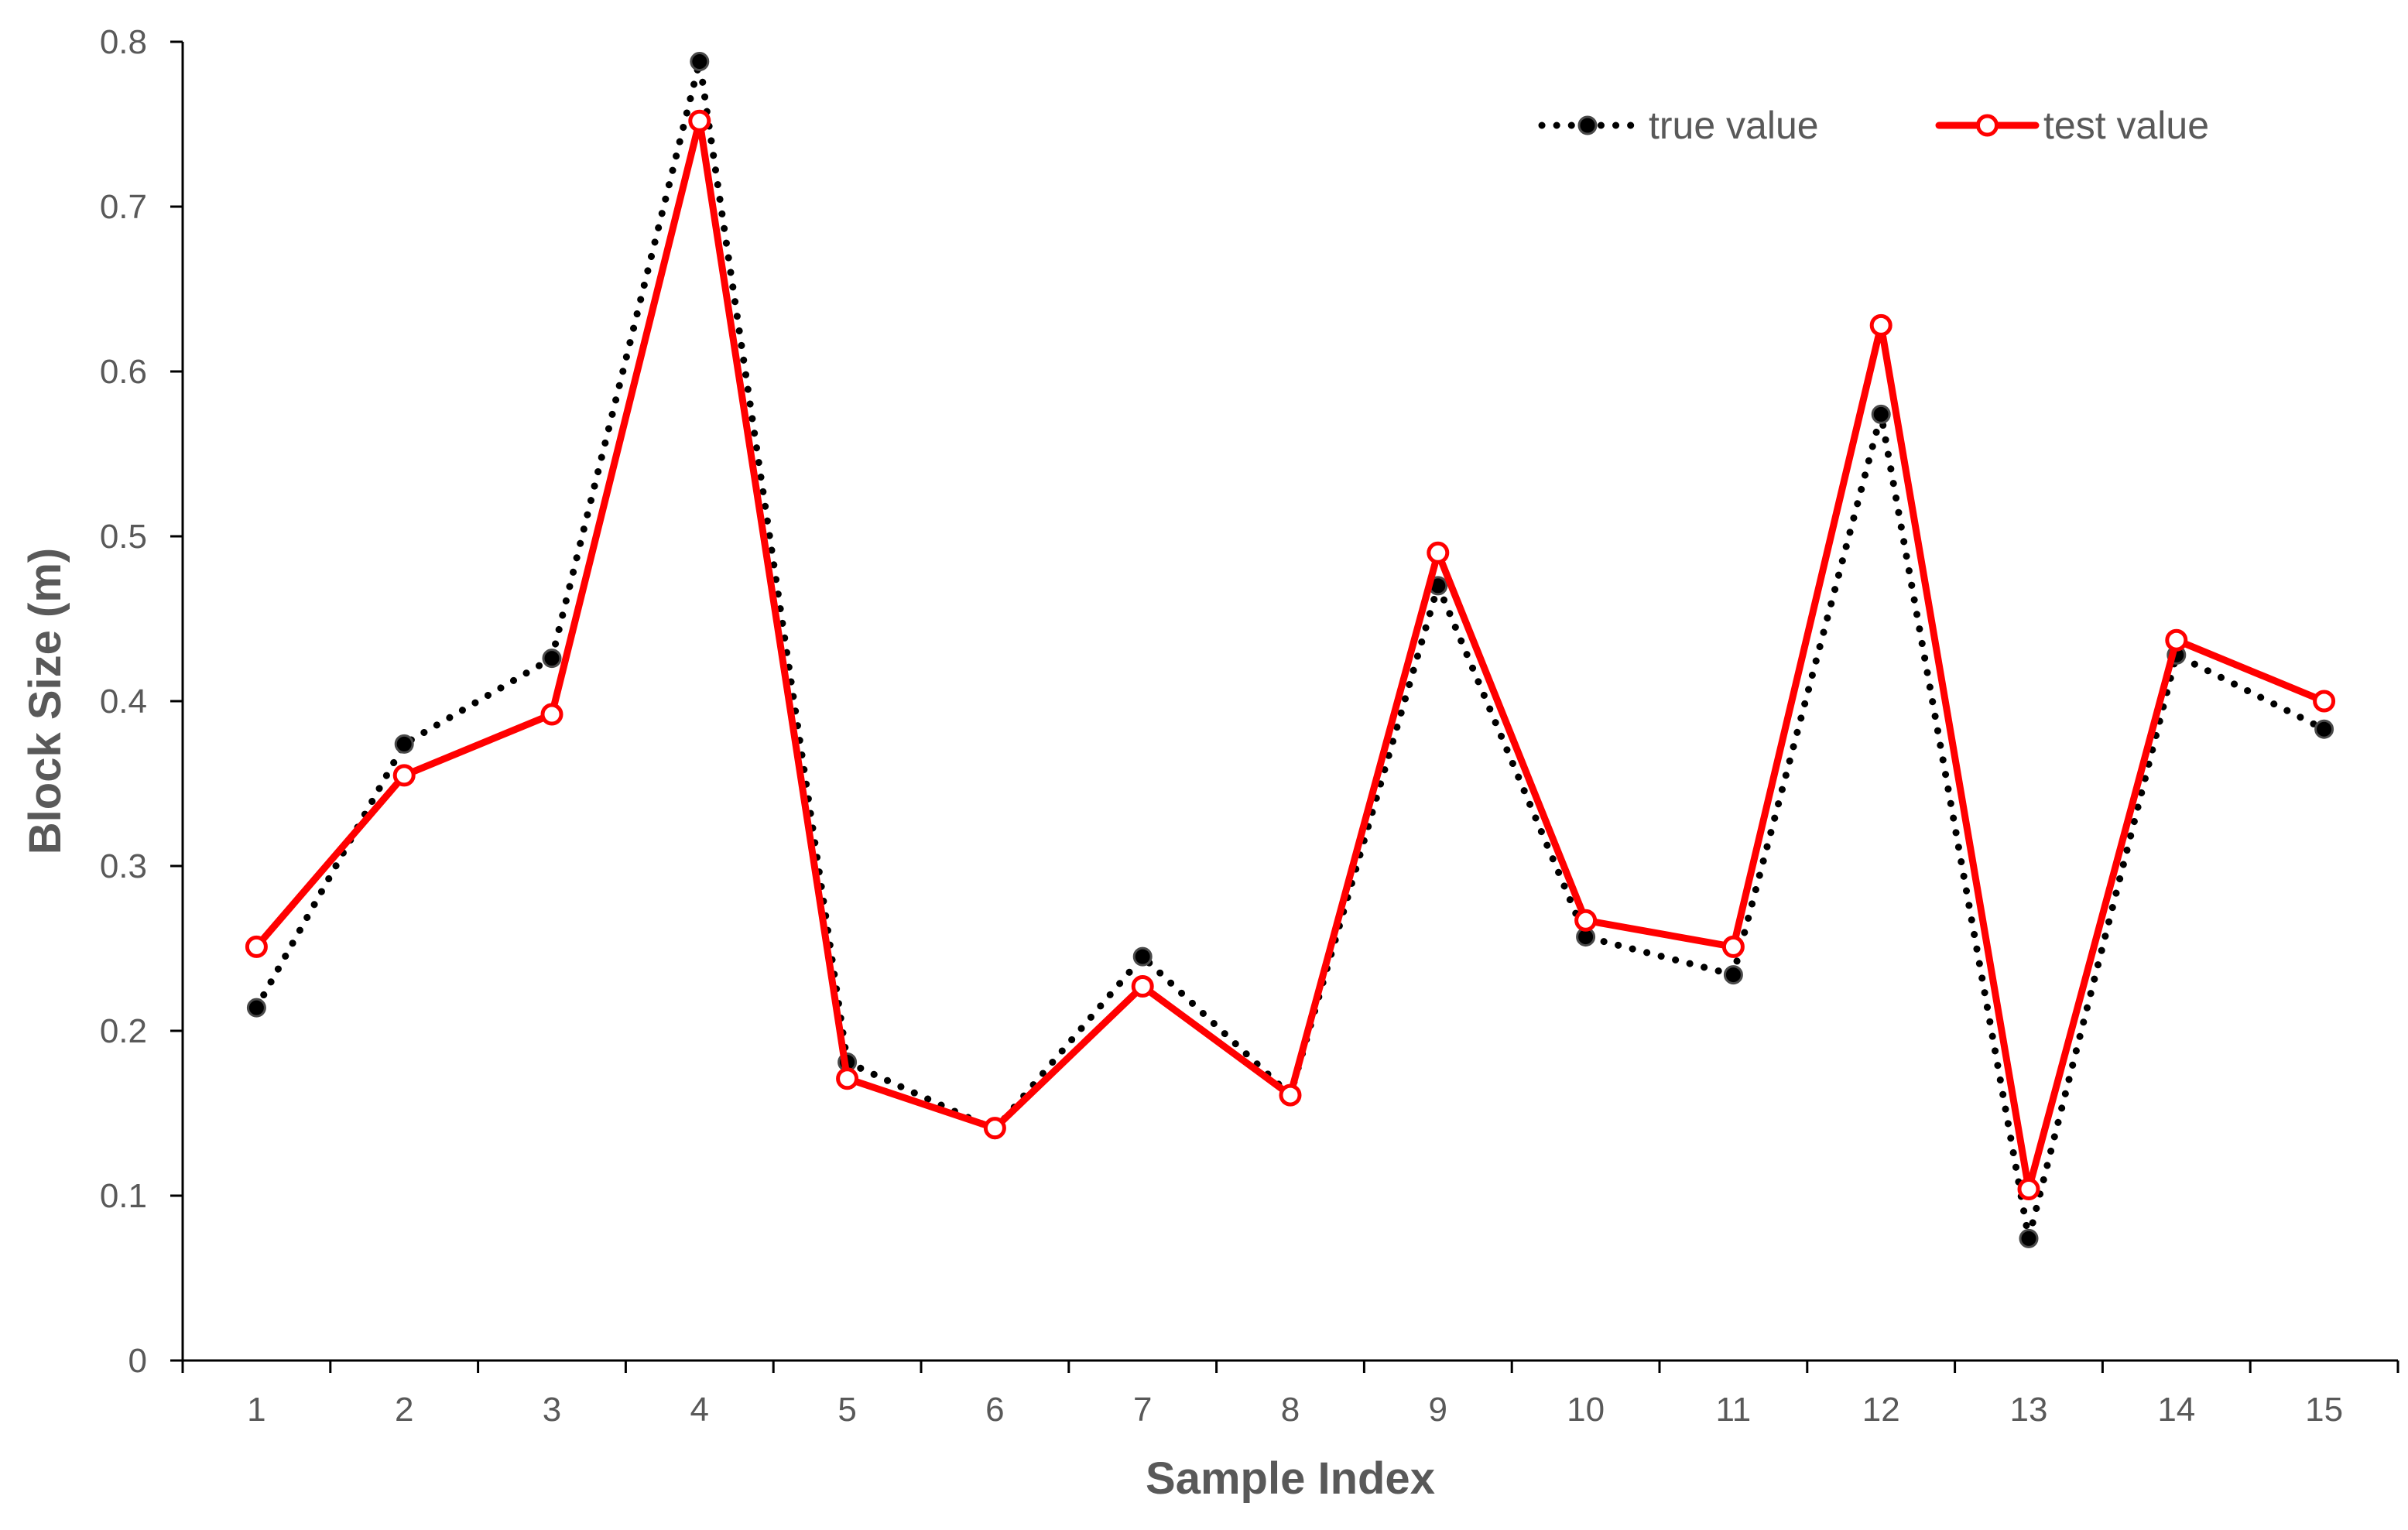 The height and width of the screenshot is (1530, 2408). What do you see at coordinates (1734, 126) in the screenshot?
I see `legend-label-true-value: true value` at bounding box center [1734, 126].